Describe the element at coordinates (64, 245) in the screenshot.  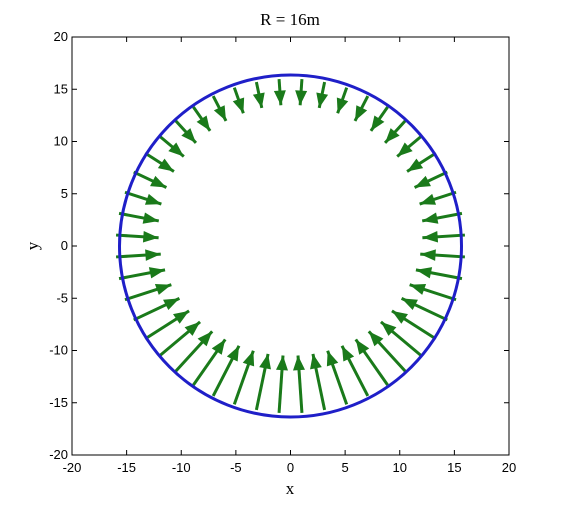
I see `y-tick-label-4: 0` at that location.